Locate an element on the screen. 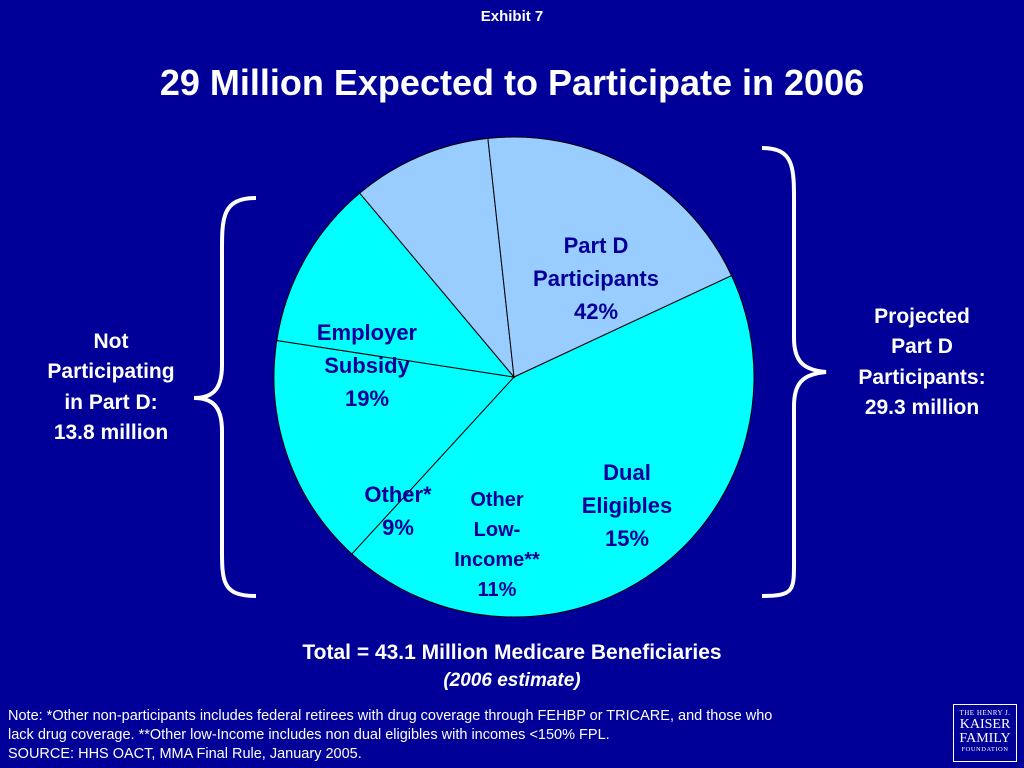 This screenshot has height=768, width=1024. slice-value-label: 15% is located at coordinates (627, 538).